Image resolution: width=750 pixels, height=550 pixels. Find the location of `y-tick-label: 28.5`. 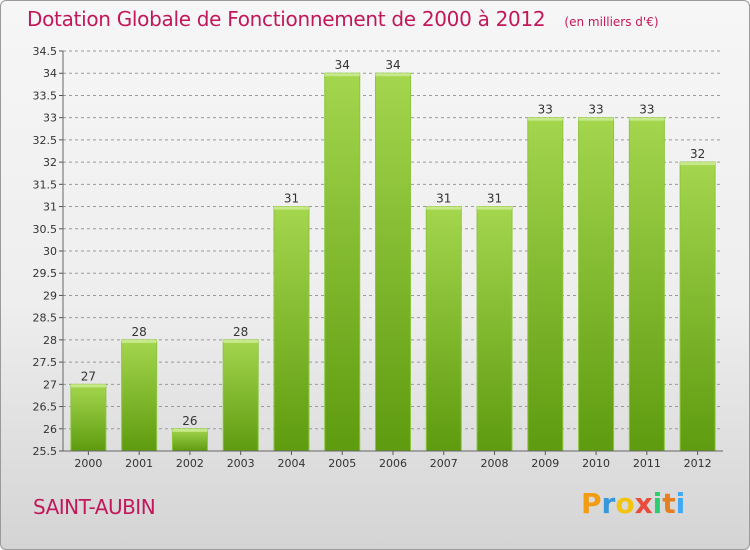

y-tick-label: 28.5 is located at coordinates (45, 318).